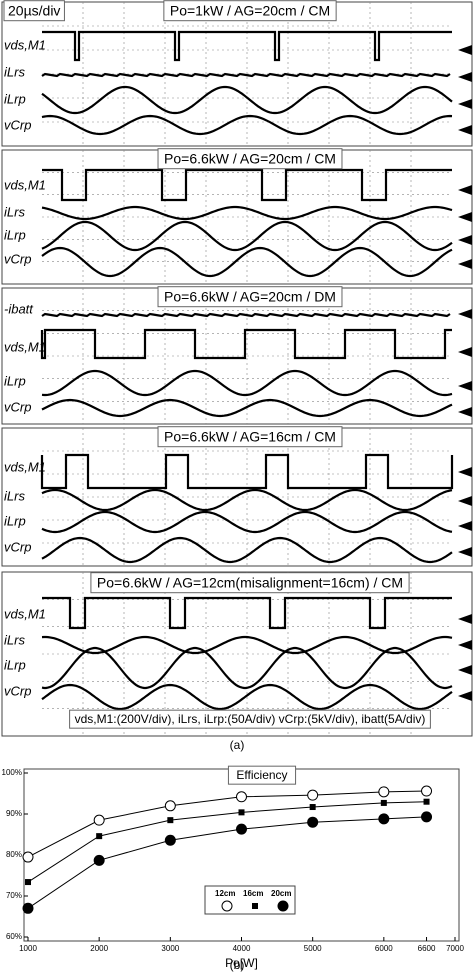  I want to click on panel-title: Po=1kW / AG=20cm / CM, so click(250, 11).